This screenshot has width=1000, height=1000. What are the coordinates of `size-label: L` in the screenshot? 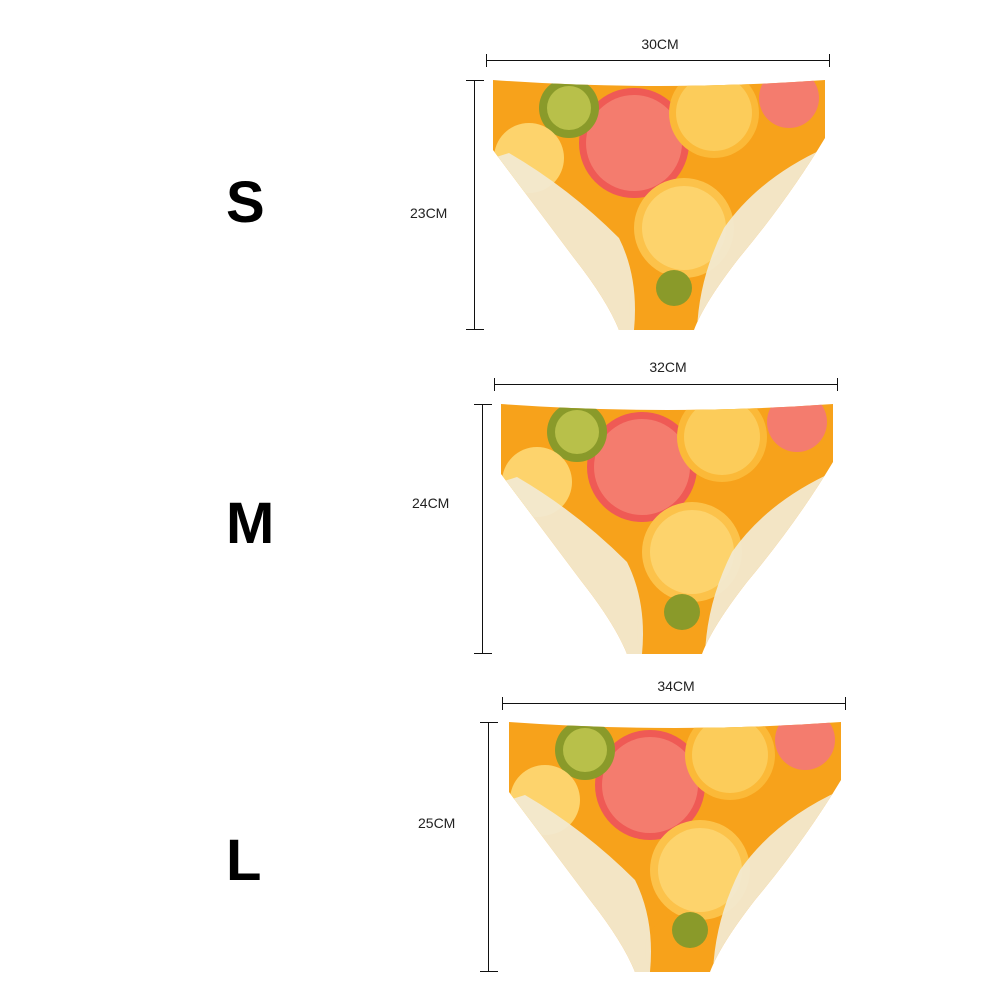 It's located at (244, 860).